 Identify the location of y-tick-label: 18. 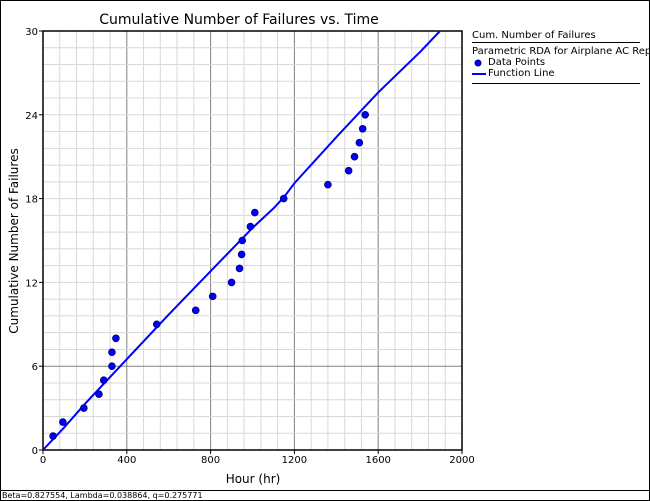
(31, 200).